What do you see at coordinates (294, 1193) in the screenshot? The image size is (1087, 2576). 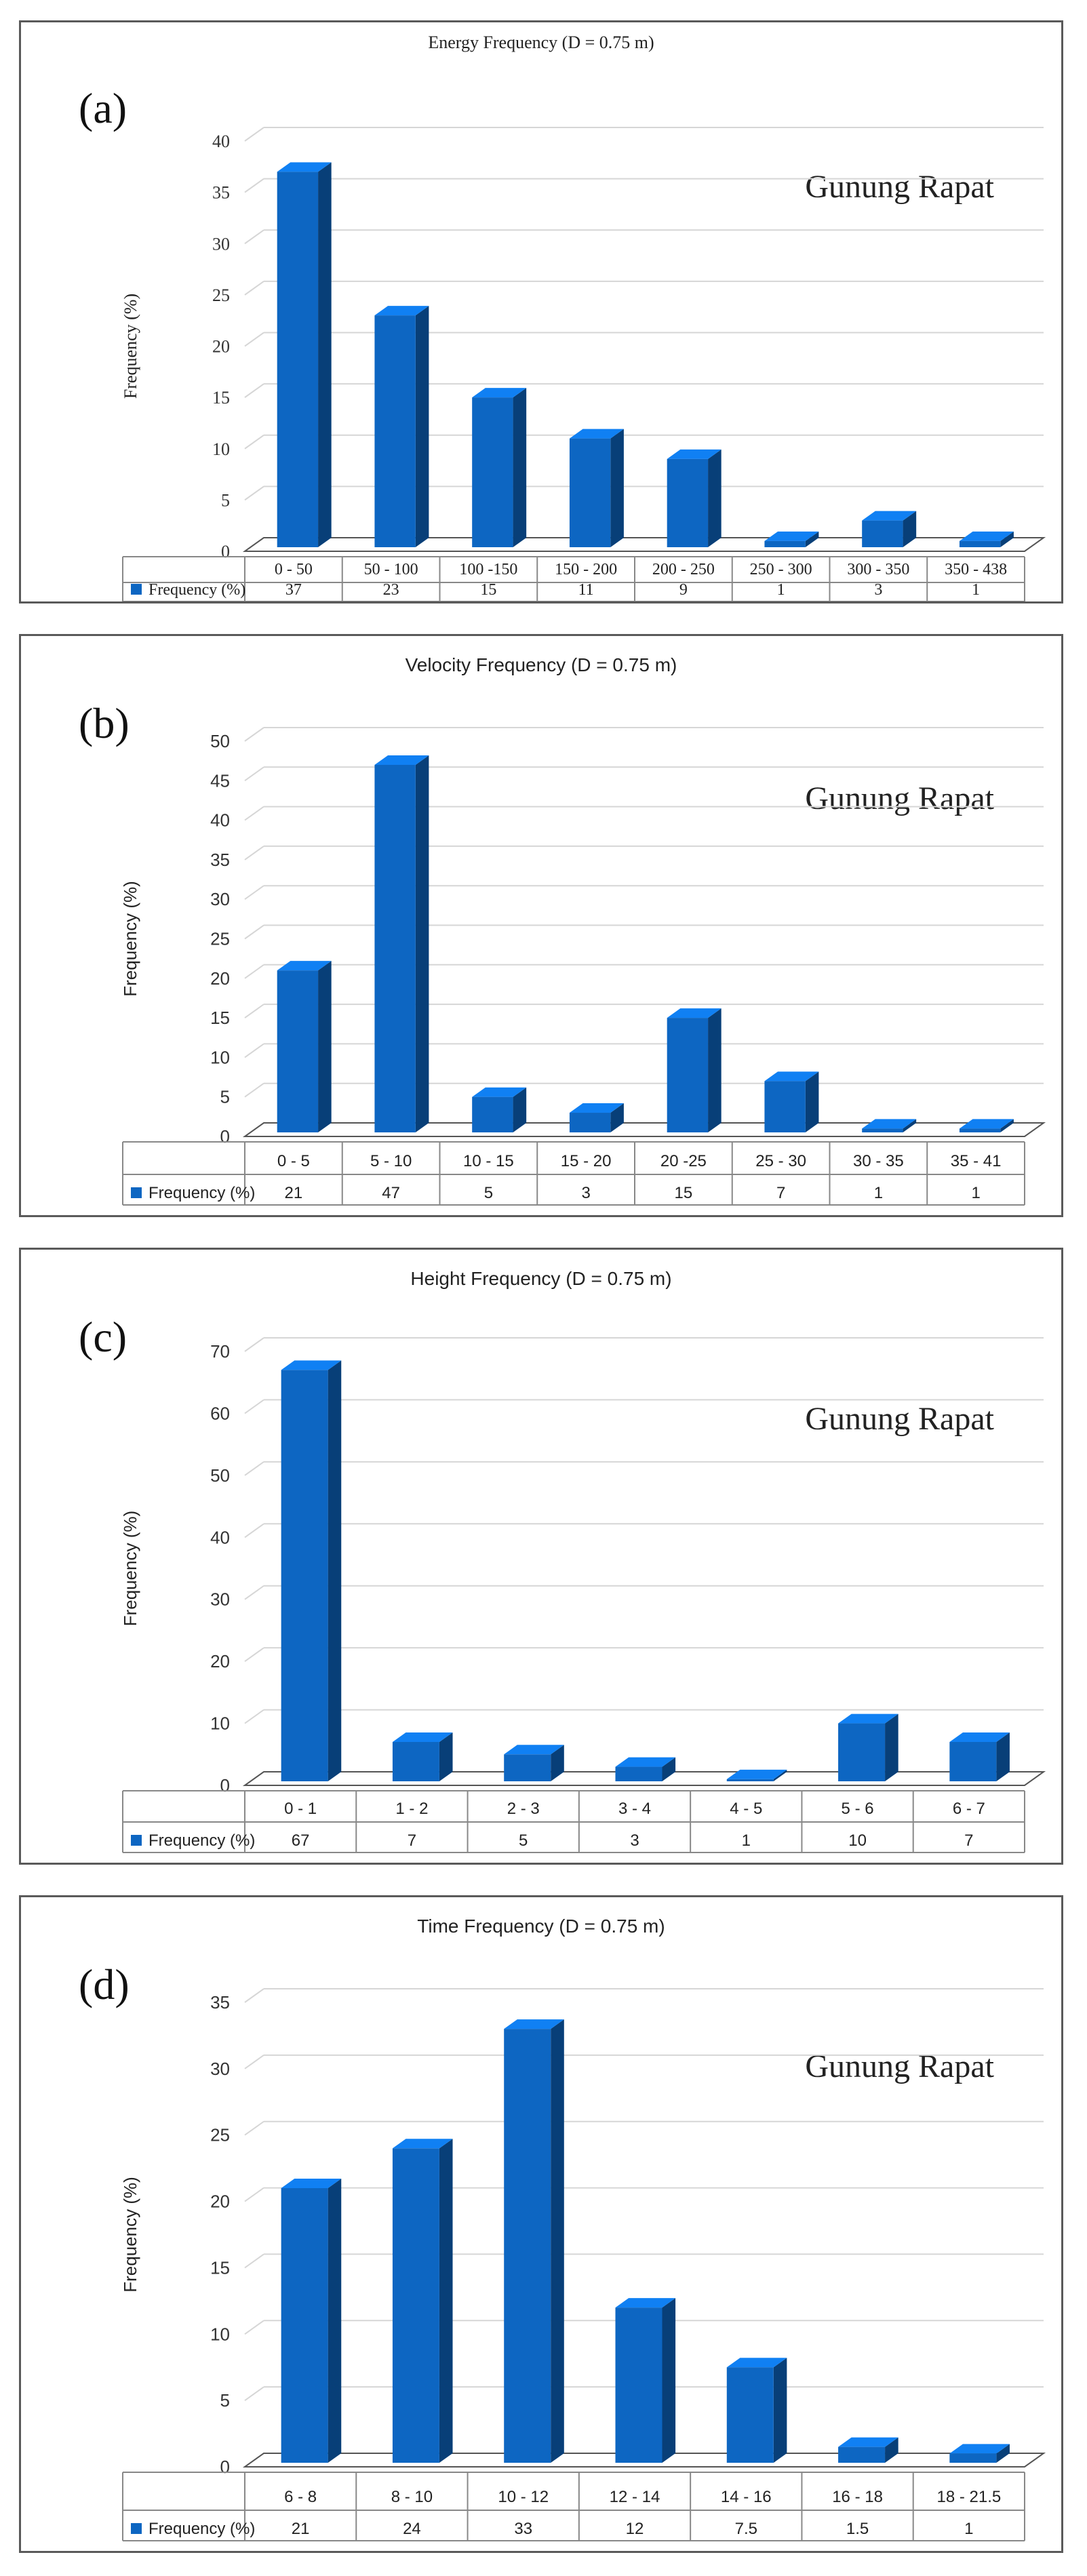 I see `value-label: 21` at bounding box center [294, 1193].